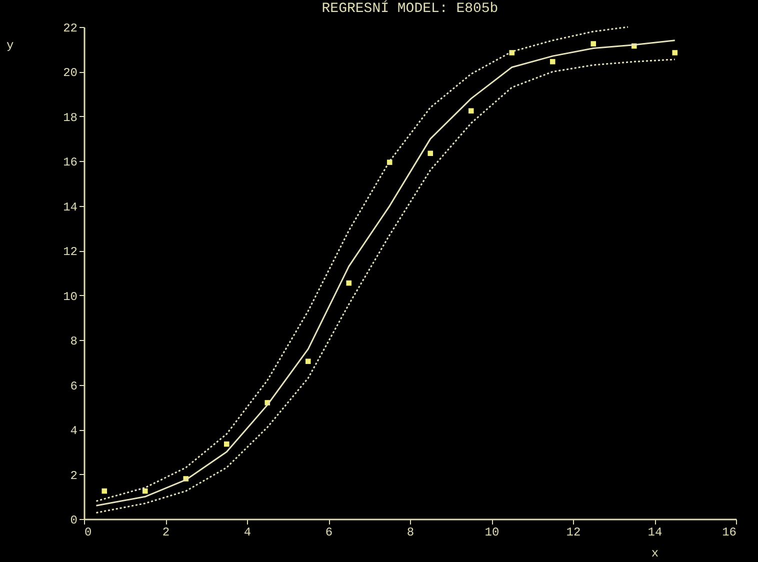 This screenshot has height=562, width=758. Describe the element at coordinates (410, 533) in the screenshot. I see `x-tick-label: 8` at that location.